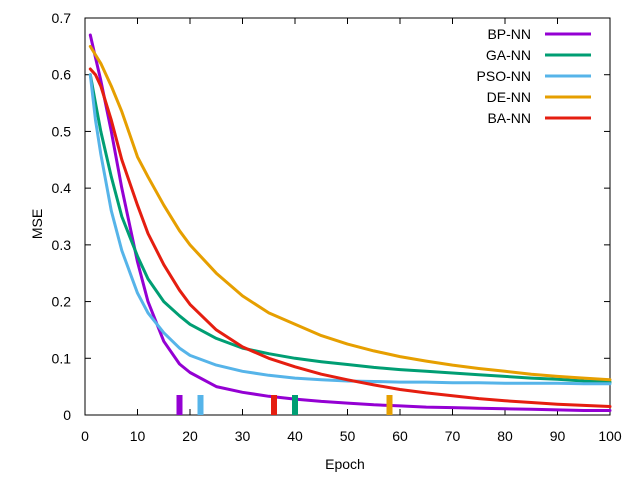  What do you see at coordinates (243, 436) in the screenshot?
I see `x-tick-label: 30` at bounding box center [243, 436].